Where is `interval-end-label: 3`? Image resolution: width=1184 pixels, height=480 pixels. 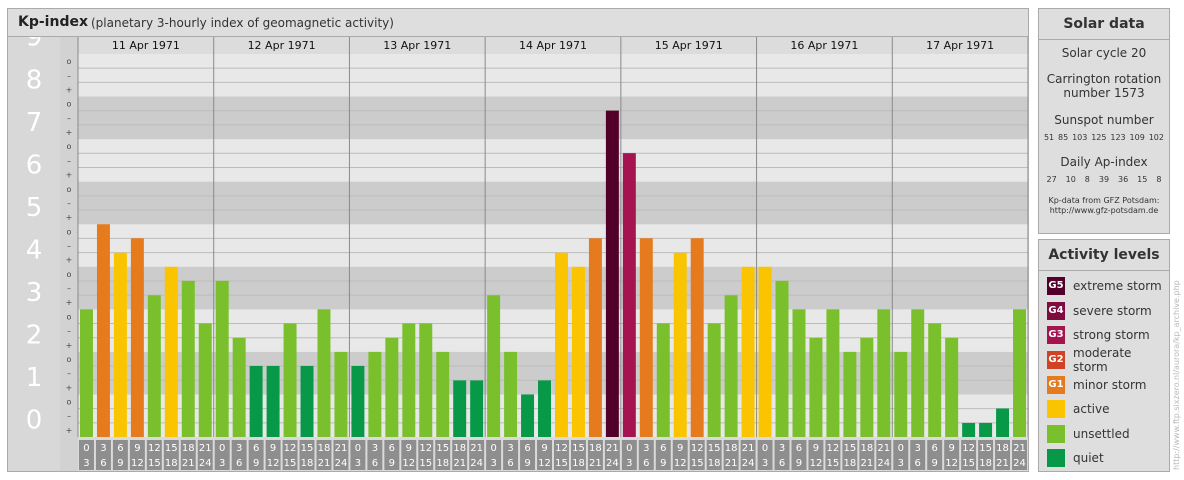 interval-end-label: 3 is located at coordinates (629, 463).